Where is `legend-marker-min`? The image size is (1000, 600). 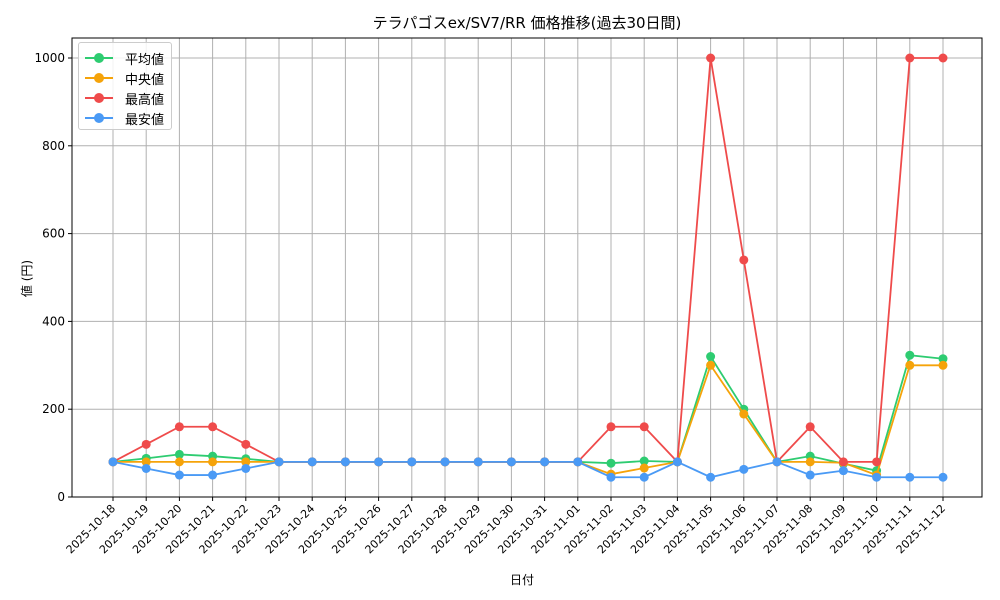
legend-marker-min is located at coordinates (99, 118).